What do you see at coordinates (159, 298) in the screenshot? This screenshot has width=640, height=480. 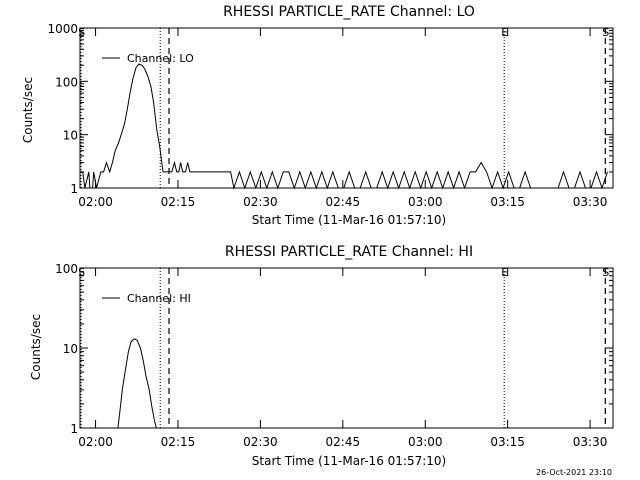 I see `legend-entry: Channel: HI` at bounding box center [159, 298].